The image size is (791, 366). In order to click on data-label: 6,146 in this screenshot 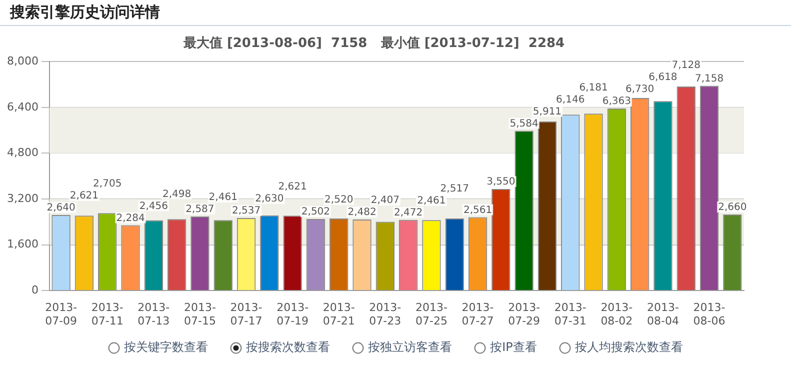, I will do `click(570, 100)`.